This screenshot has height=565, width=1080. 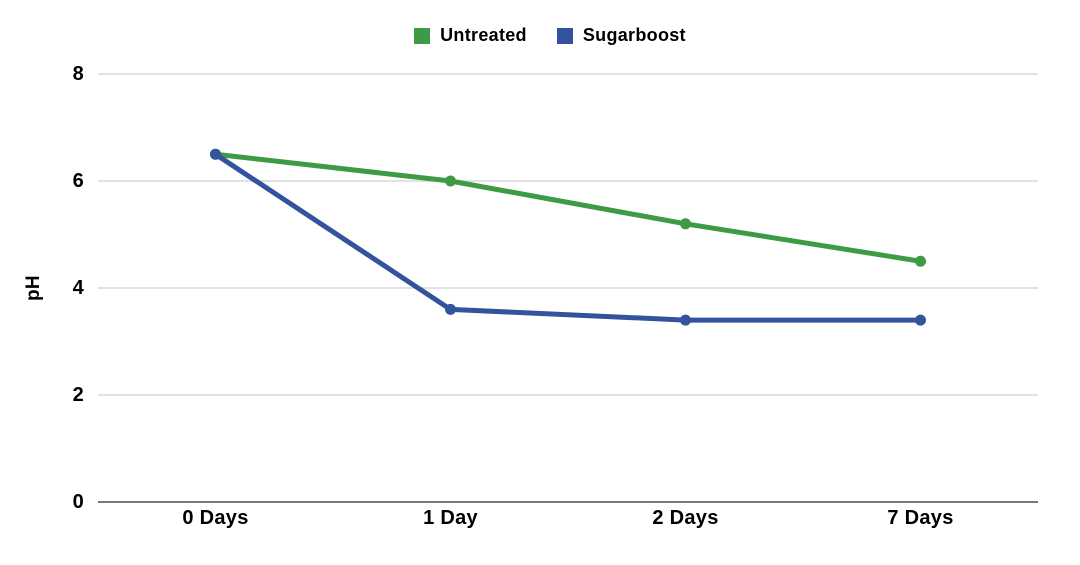 I want to click on x-axis-ticks: 0 Days 1 Day 2 Days 7 Days, so click(x=540, y=522).